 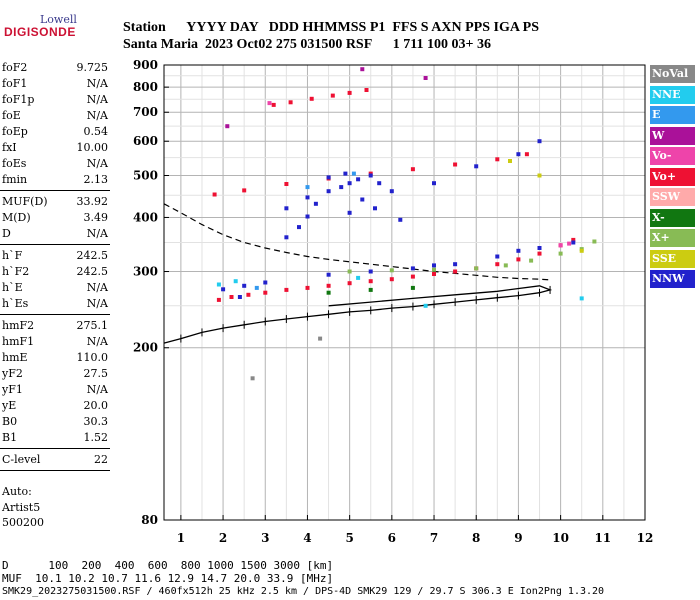 What do you see at coordinates (55, 202) in the screenshot?
I see `param-row: MUF(D) 33.92` at bounding box center [55, 202].